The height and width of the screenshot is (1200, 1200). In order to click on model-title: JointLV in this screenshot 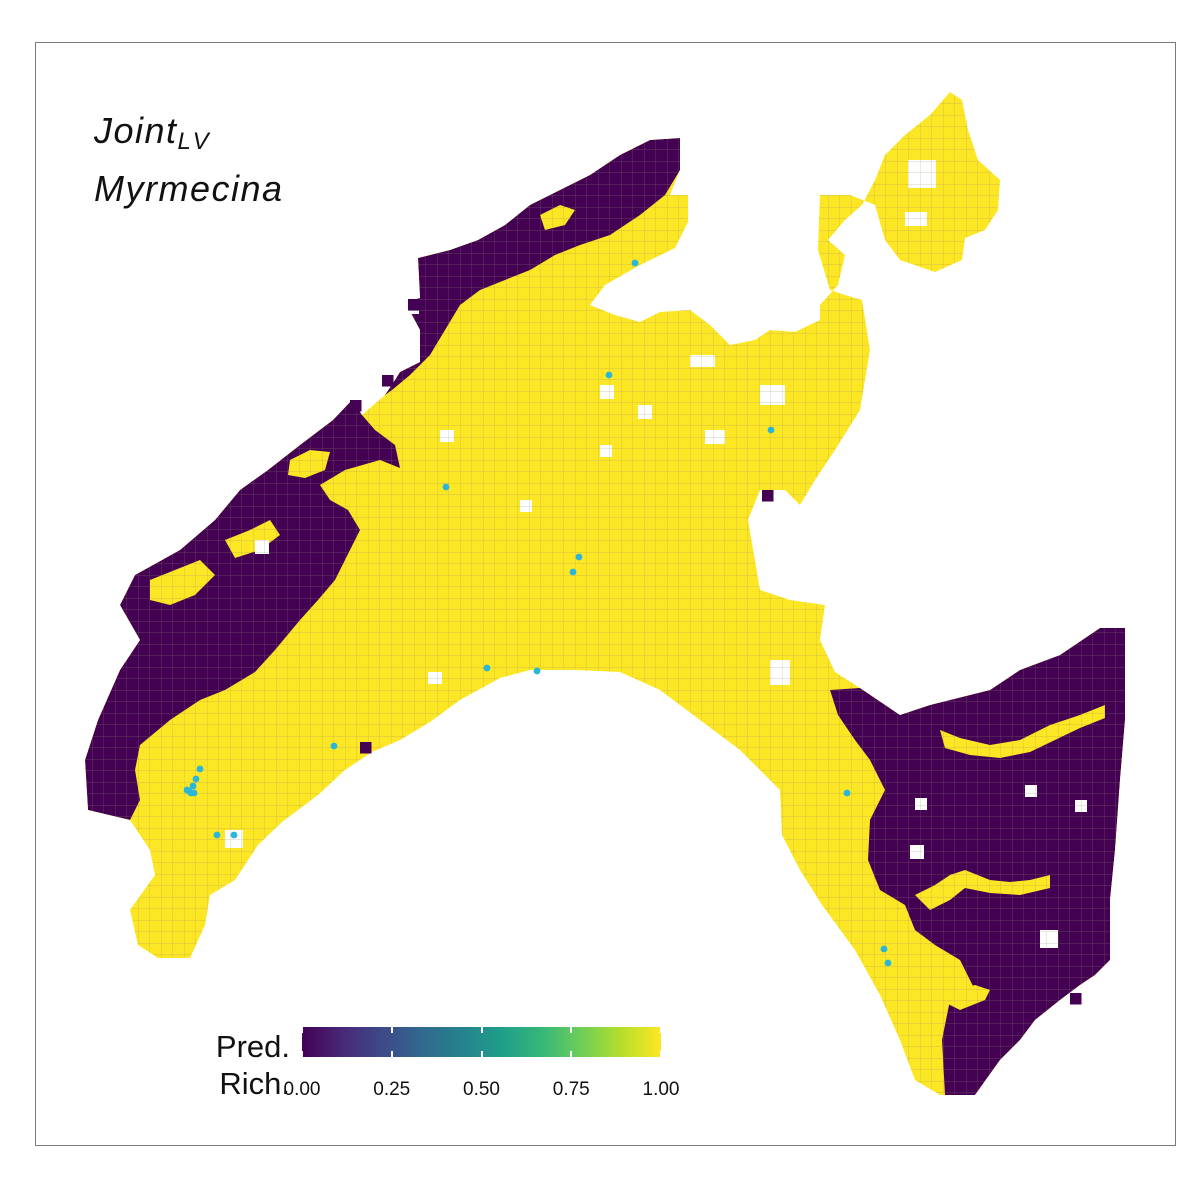, I will do `click(153, 132)`.